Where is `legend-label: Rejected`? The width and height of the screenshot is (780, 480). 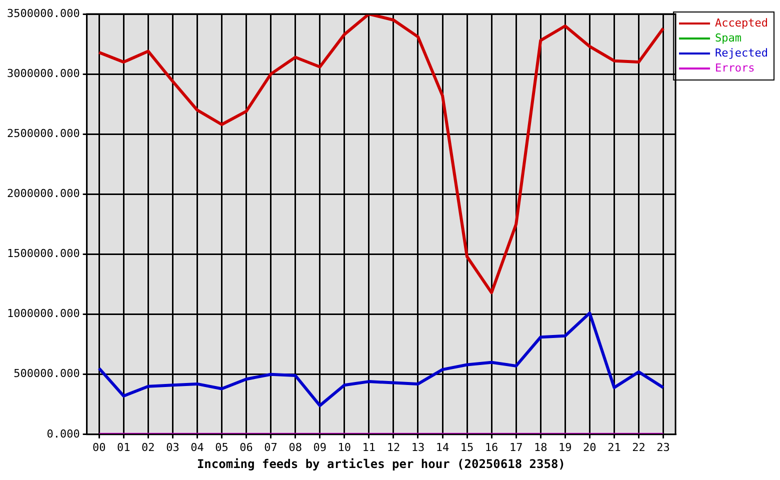
legend-label: Rejected is located at coordinates (741, 53).